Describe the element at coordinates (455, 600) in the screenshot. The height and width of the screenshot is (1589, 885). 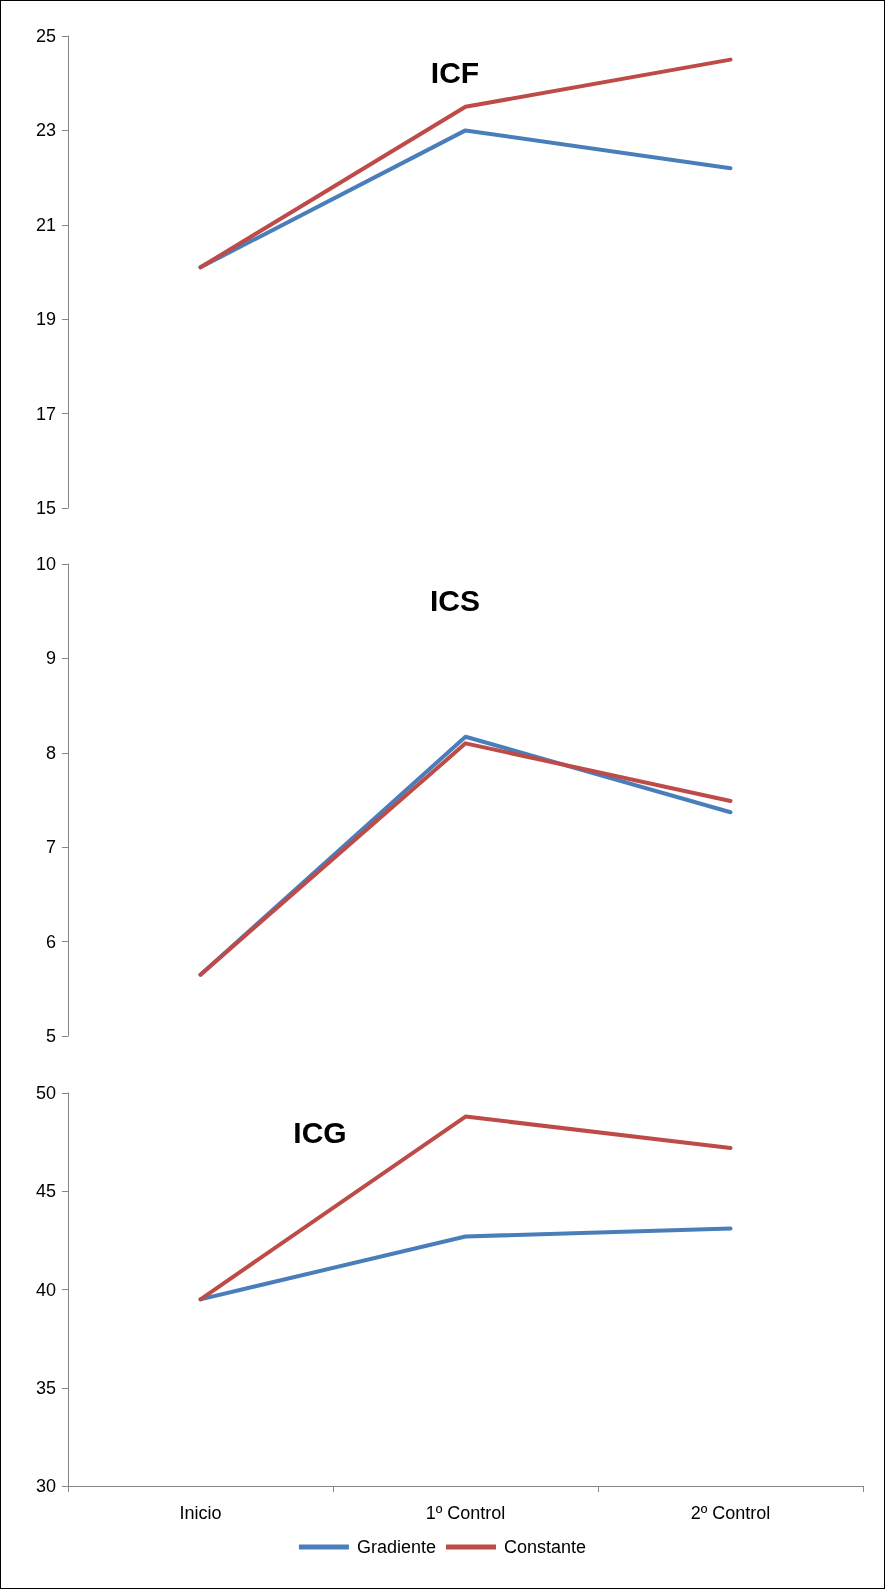
I see `text: ICS` at that location.